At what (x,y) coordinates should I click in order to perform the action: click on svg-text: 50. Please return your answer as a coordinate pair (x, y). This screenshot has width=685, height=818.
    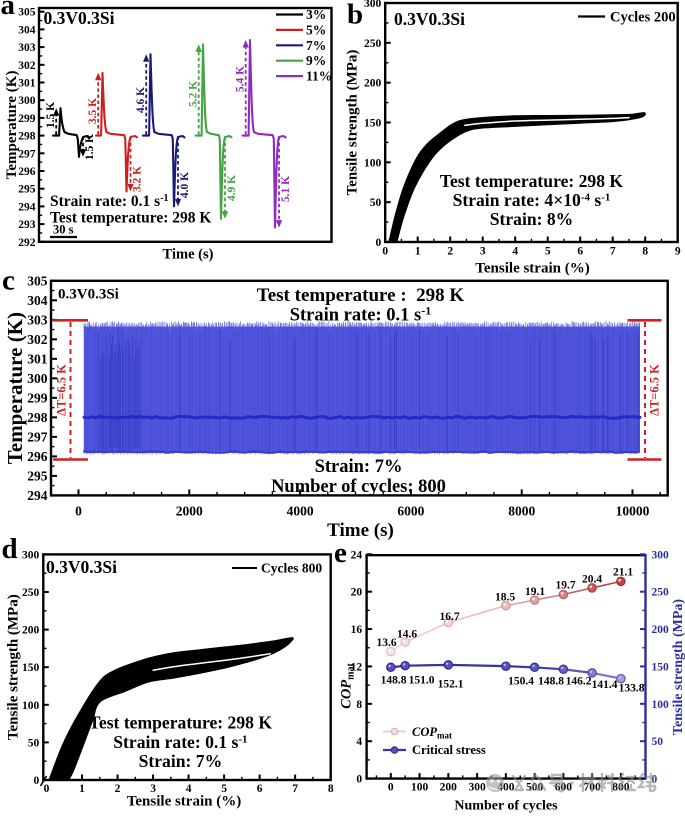
    Looking at the image, I should click on (658, 742).